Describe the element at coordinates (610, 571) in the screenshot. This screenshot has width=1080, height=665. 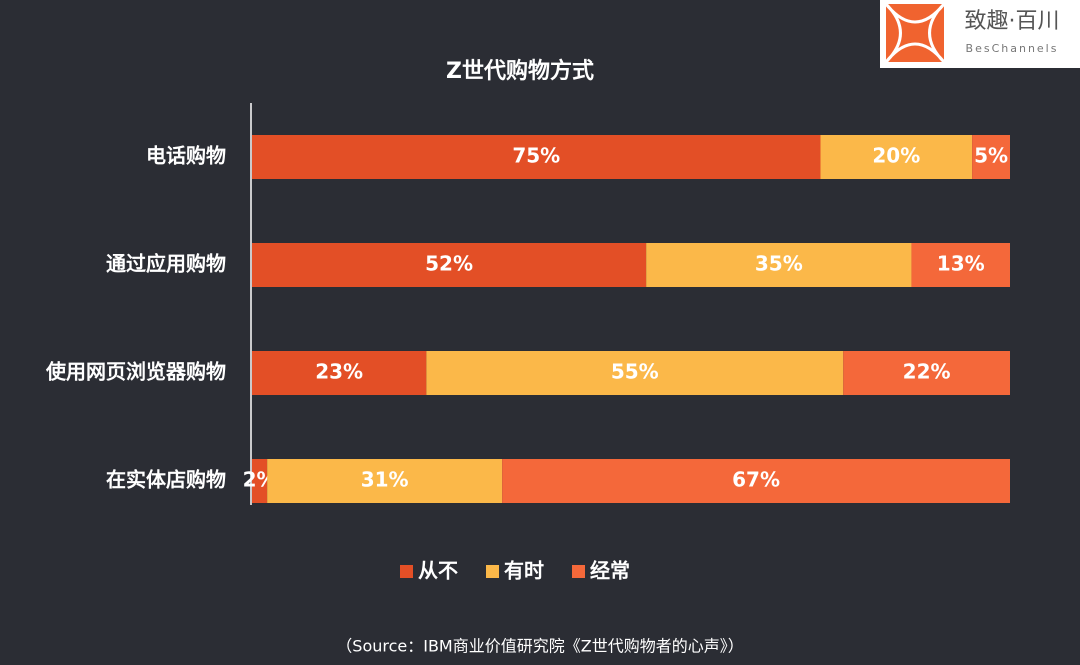
I see `legend-label: 经常` at that location.